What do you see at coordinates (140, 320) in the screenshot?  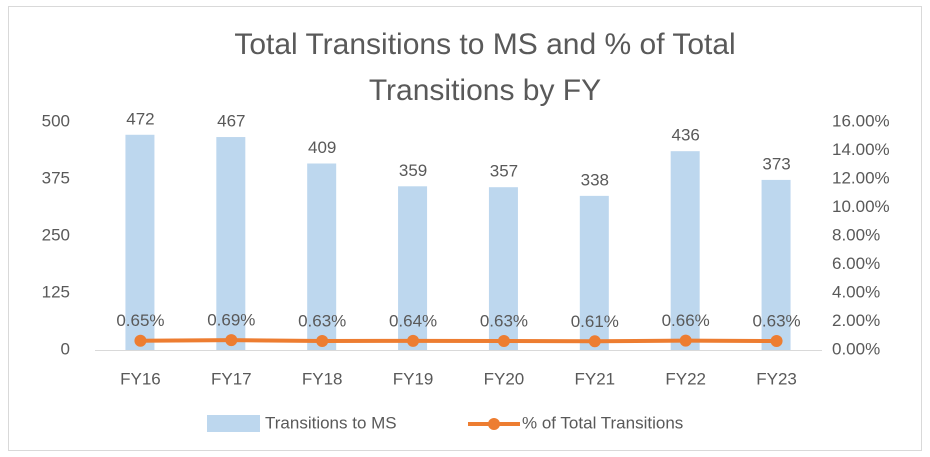 I see `data-label: 0.65%` at bounding box center [140, 320].